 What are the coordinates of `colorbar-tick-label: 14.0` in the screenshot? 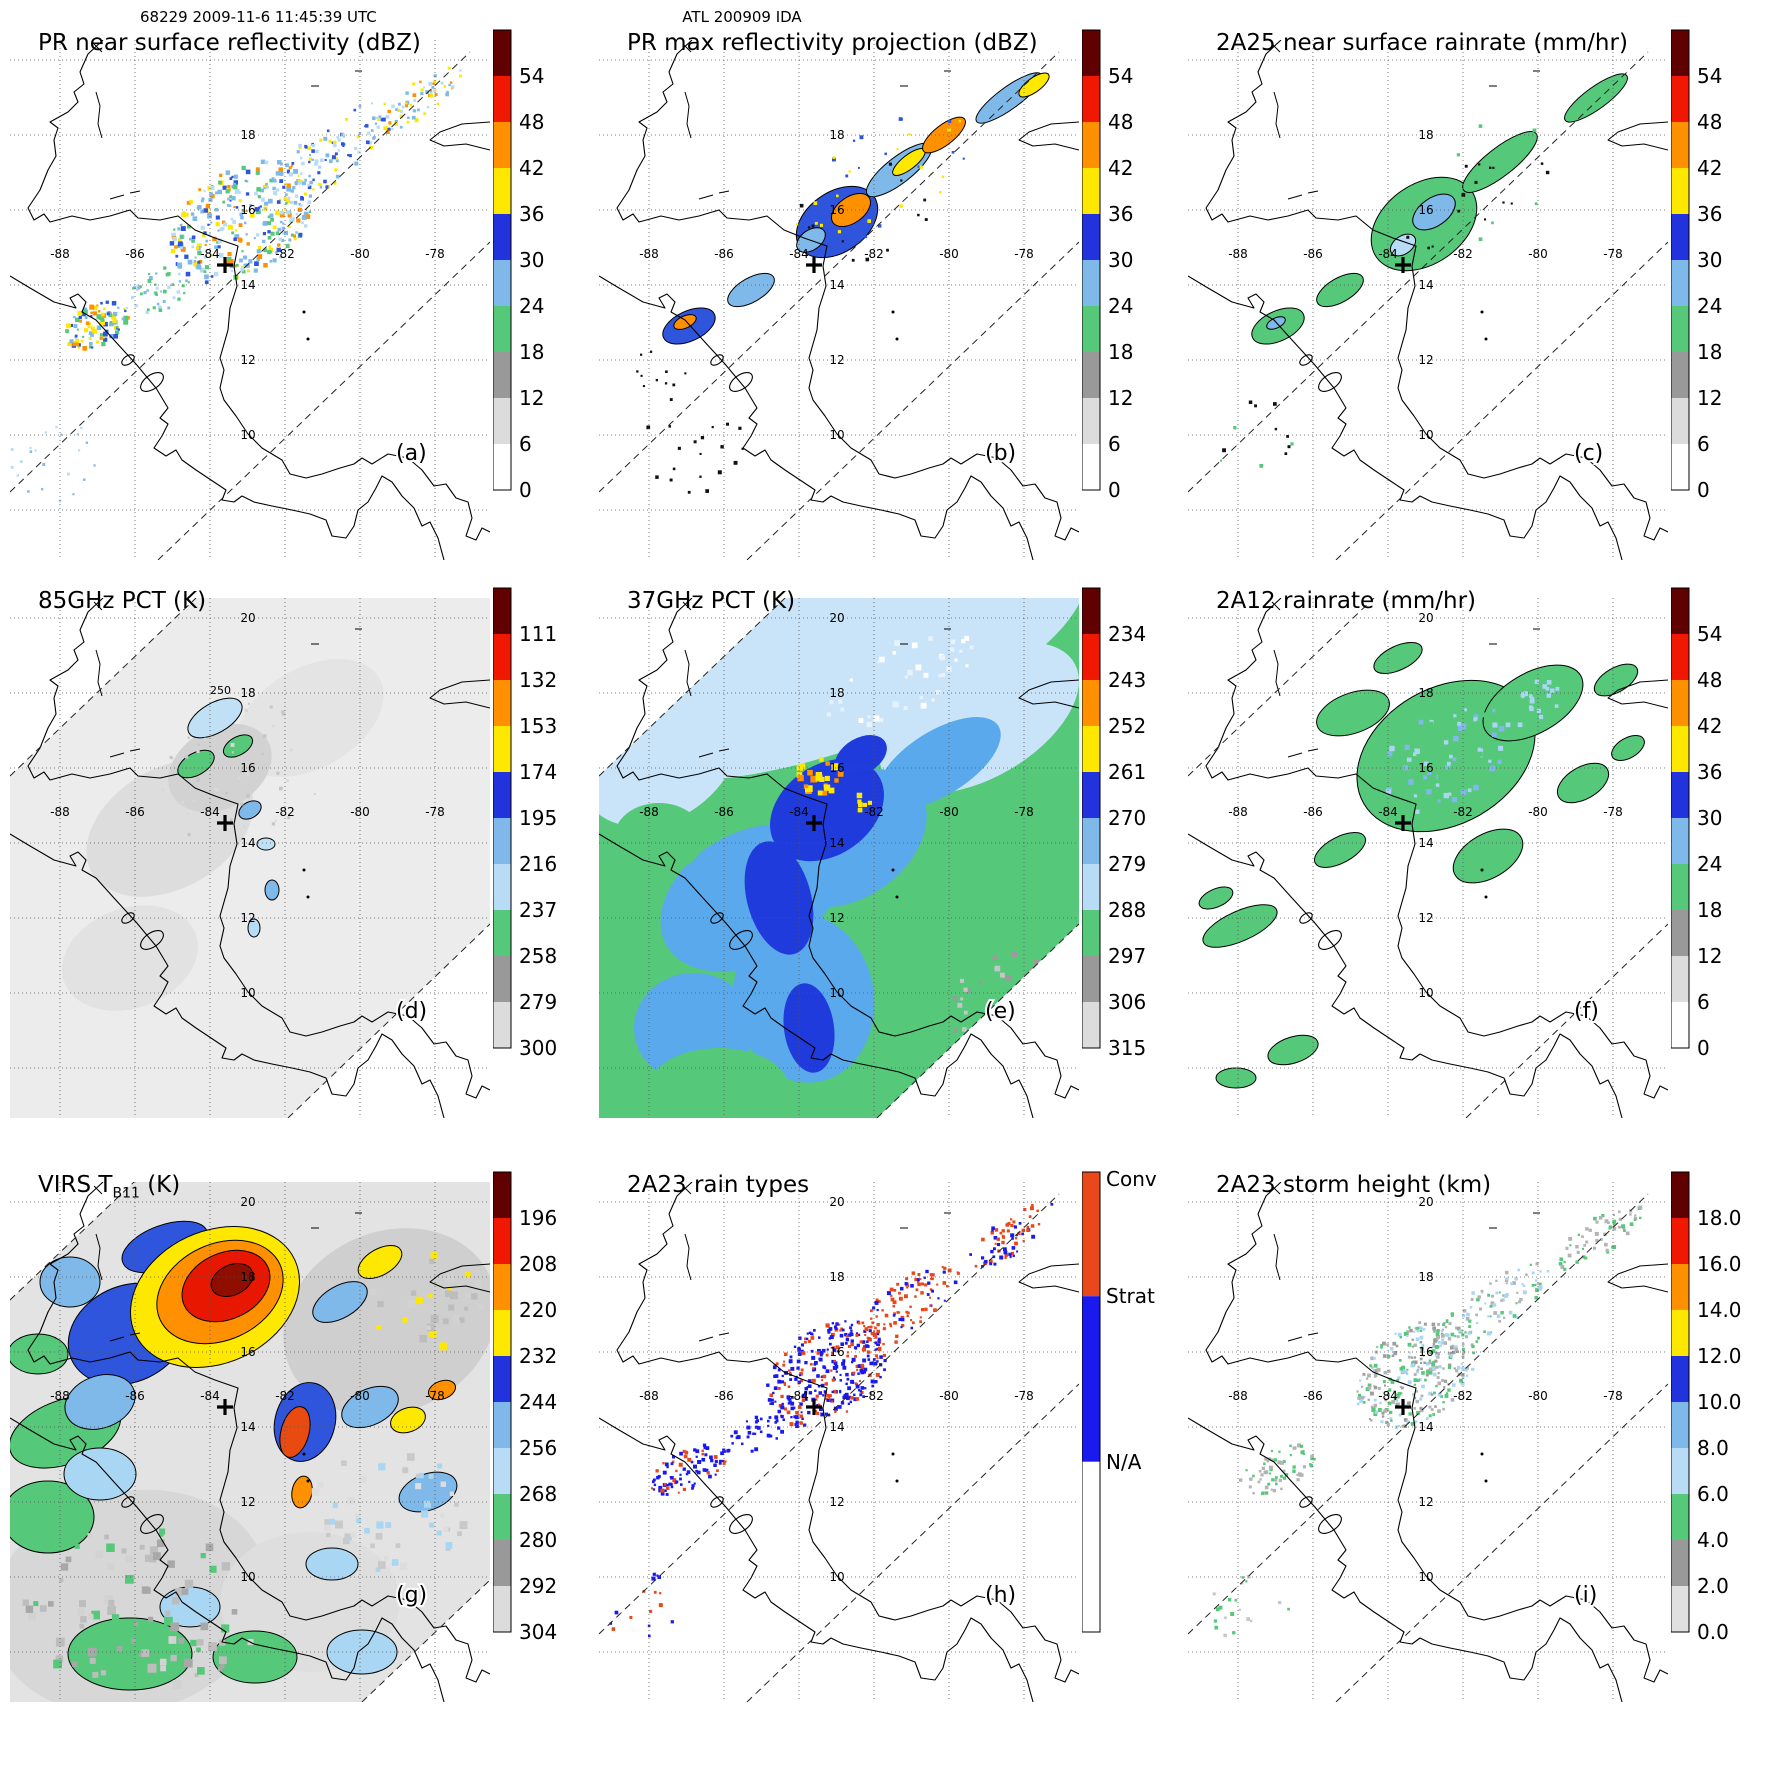 It's located at (1719, 1310).